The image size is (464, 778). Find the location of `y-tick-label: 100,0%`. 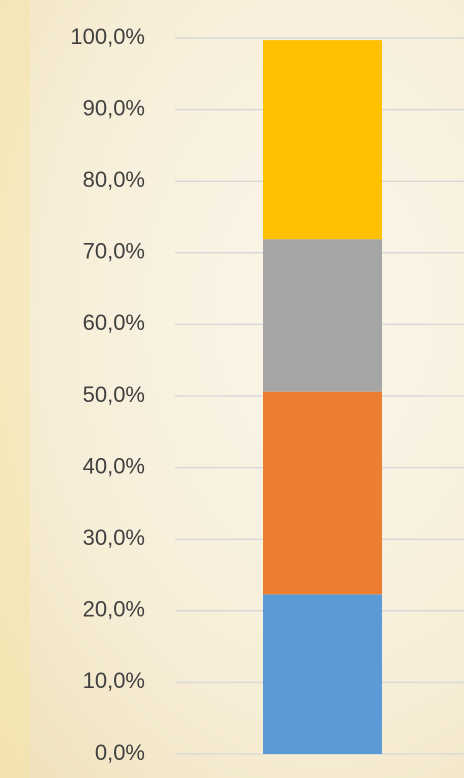

y-tick-label: 100,0% is located at coordinates (107, 36).